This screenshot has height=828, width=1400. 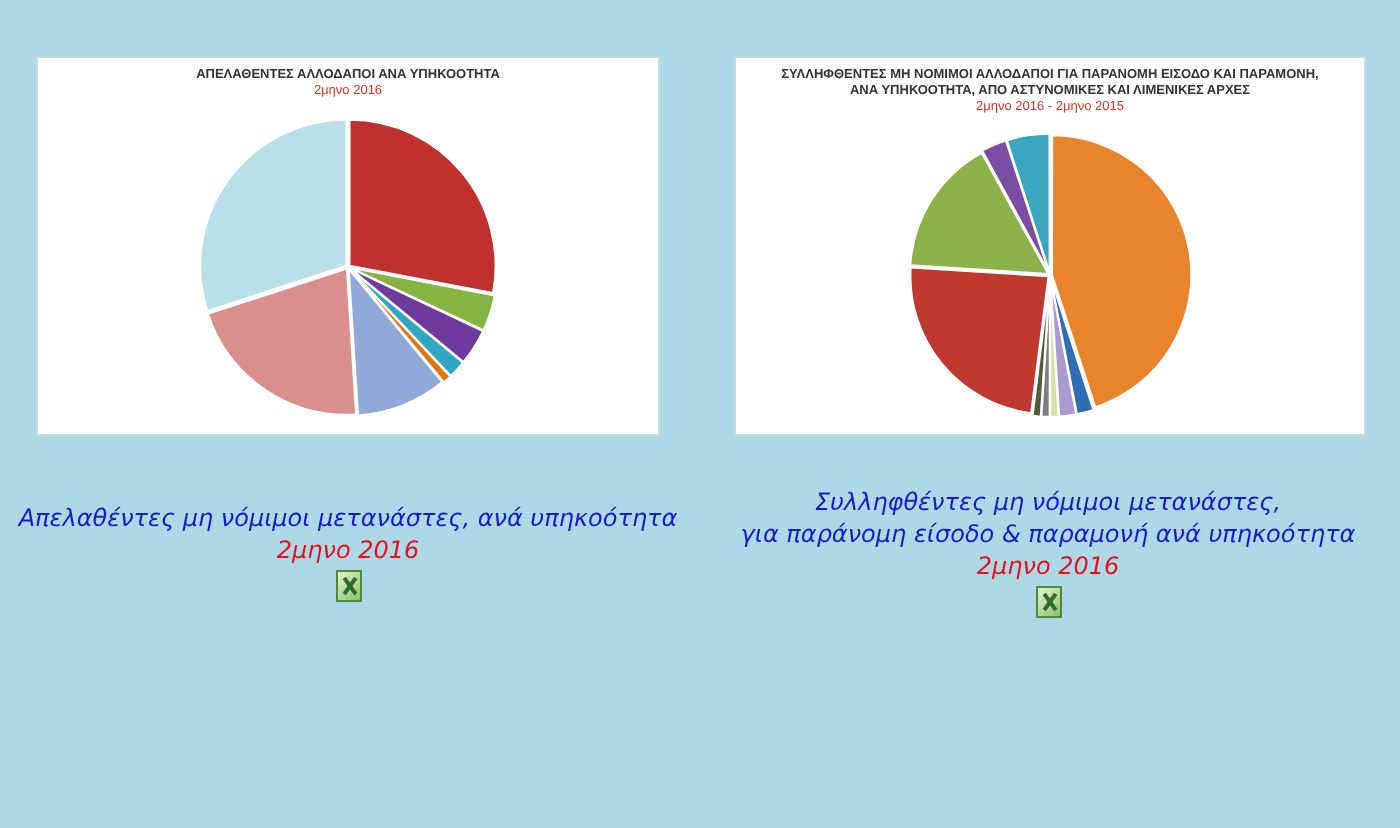 What do you see at coordinates (1048, 534) in the screenshot?
I see `text: για παράνομη είσοδο & παραμονή ανά υπηκοότητα` at bounding box center [1048, 534].